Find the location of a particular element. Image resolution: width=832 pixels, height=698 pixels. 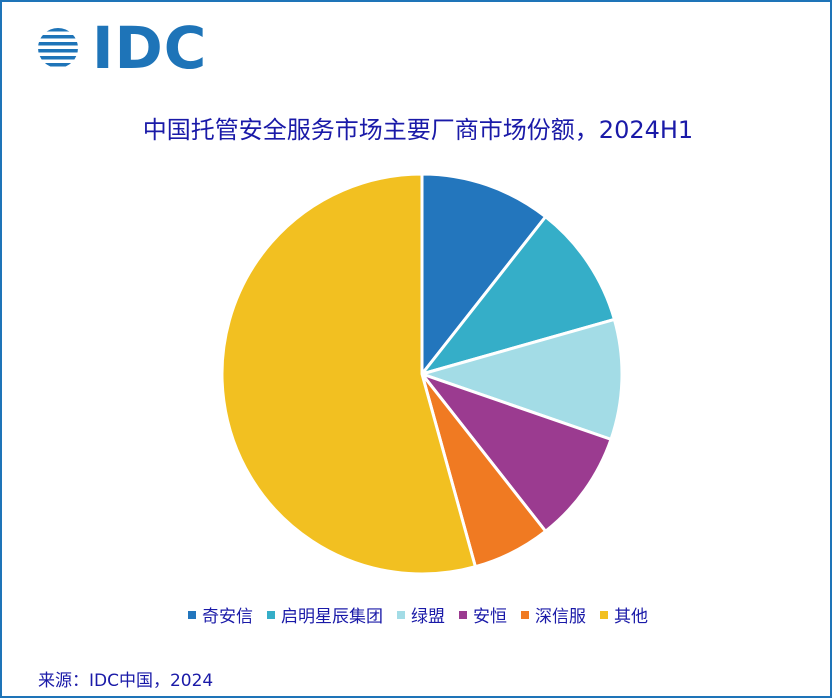

legend-label: 奇安信 is located at coordinates (227, 617).